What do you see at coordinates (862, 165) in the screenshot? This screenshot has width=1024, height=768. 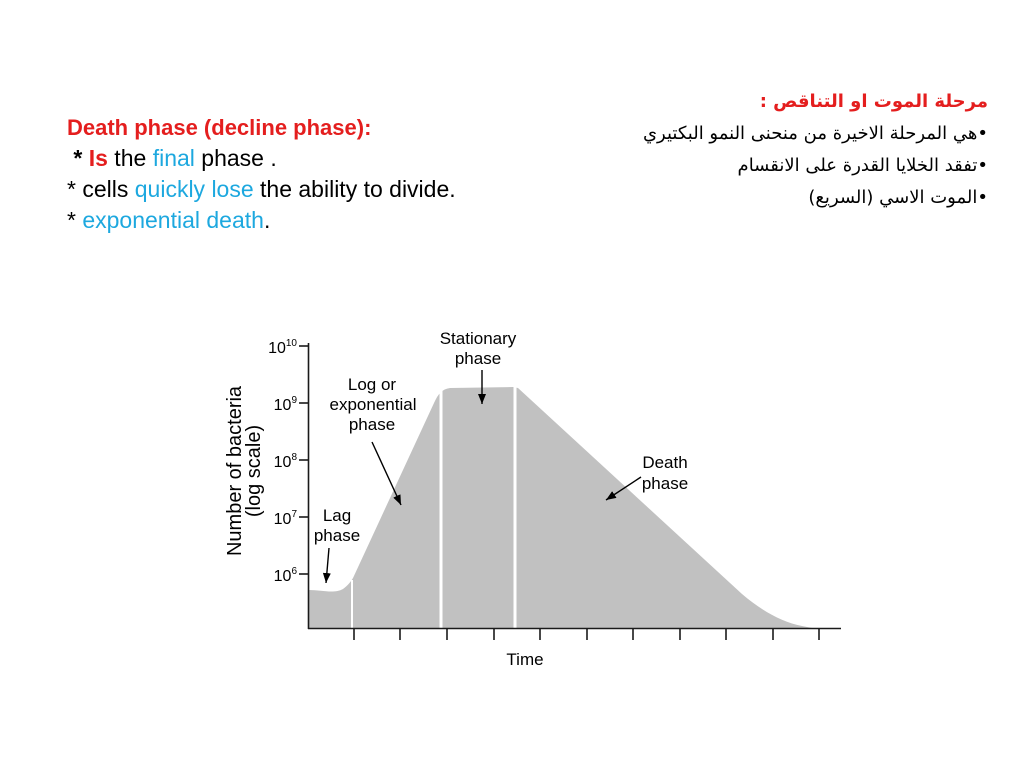 I see `arabic-bullet-2: •تفقد الخلايا القدرة على الانقسام` at bounding box center [862, 165].